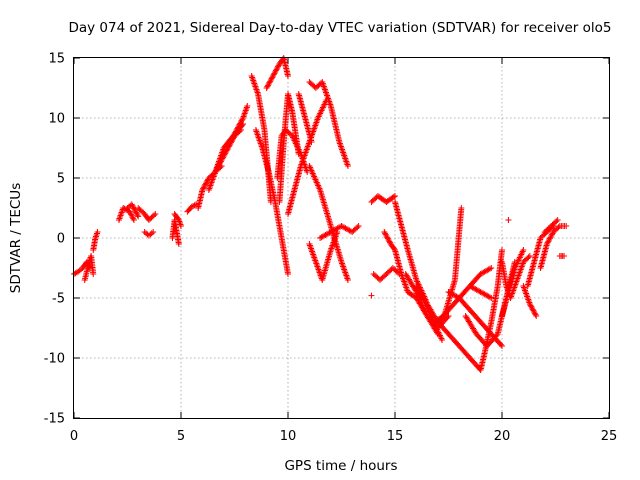 Image resolution: width=640 pixels, height=480 pixels. Describe the element at coordinates (502, 436) in the screenshot. I see `x-tick-label: 20` at that location.